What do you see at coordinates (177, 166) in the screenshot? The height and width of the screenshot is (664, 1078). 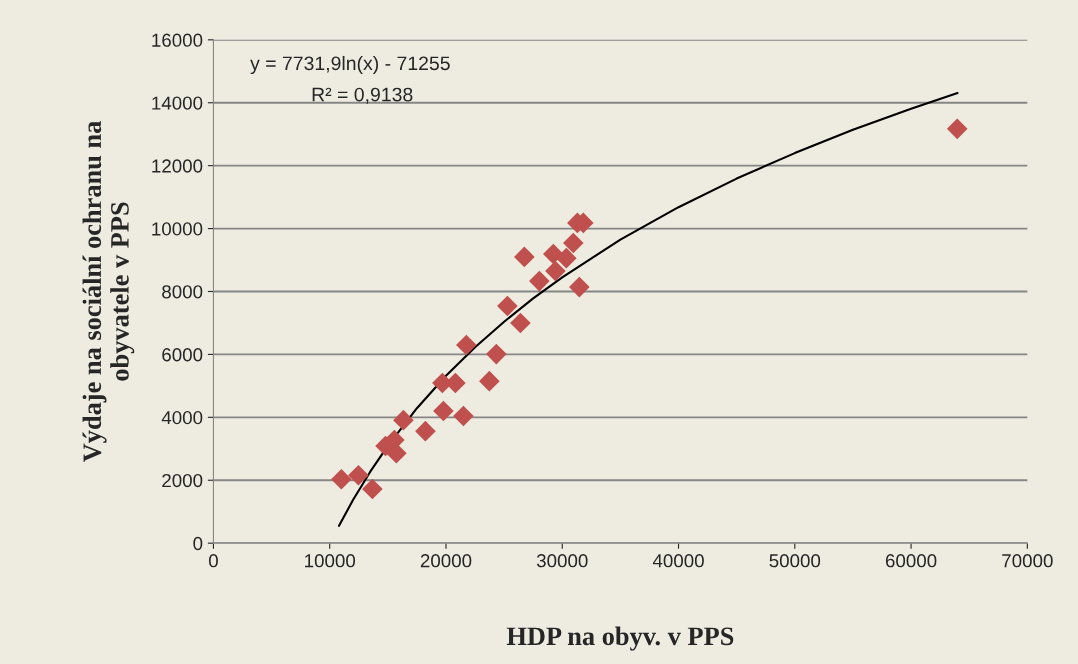 I see `y-tick-label: 12000` at bounding box center [177, 166].